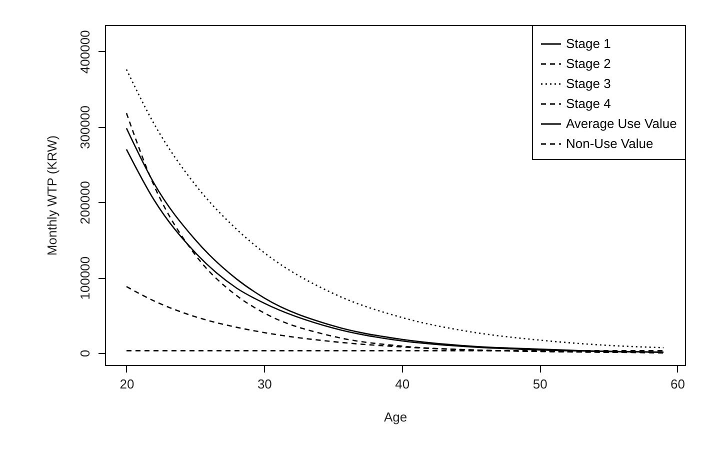 This screenshot has height=466, width=713. What do you see at coordinates (588, 43) in the screenshot?
I see `legend-label: Stage 1` at bounding box center [588, 43].